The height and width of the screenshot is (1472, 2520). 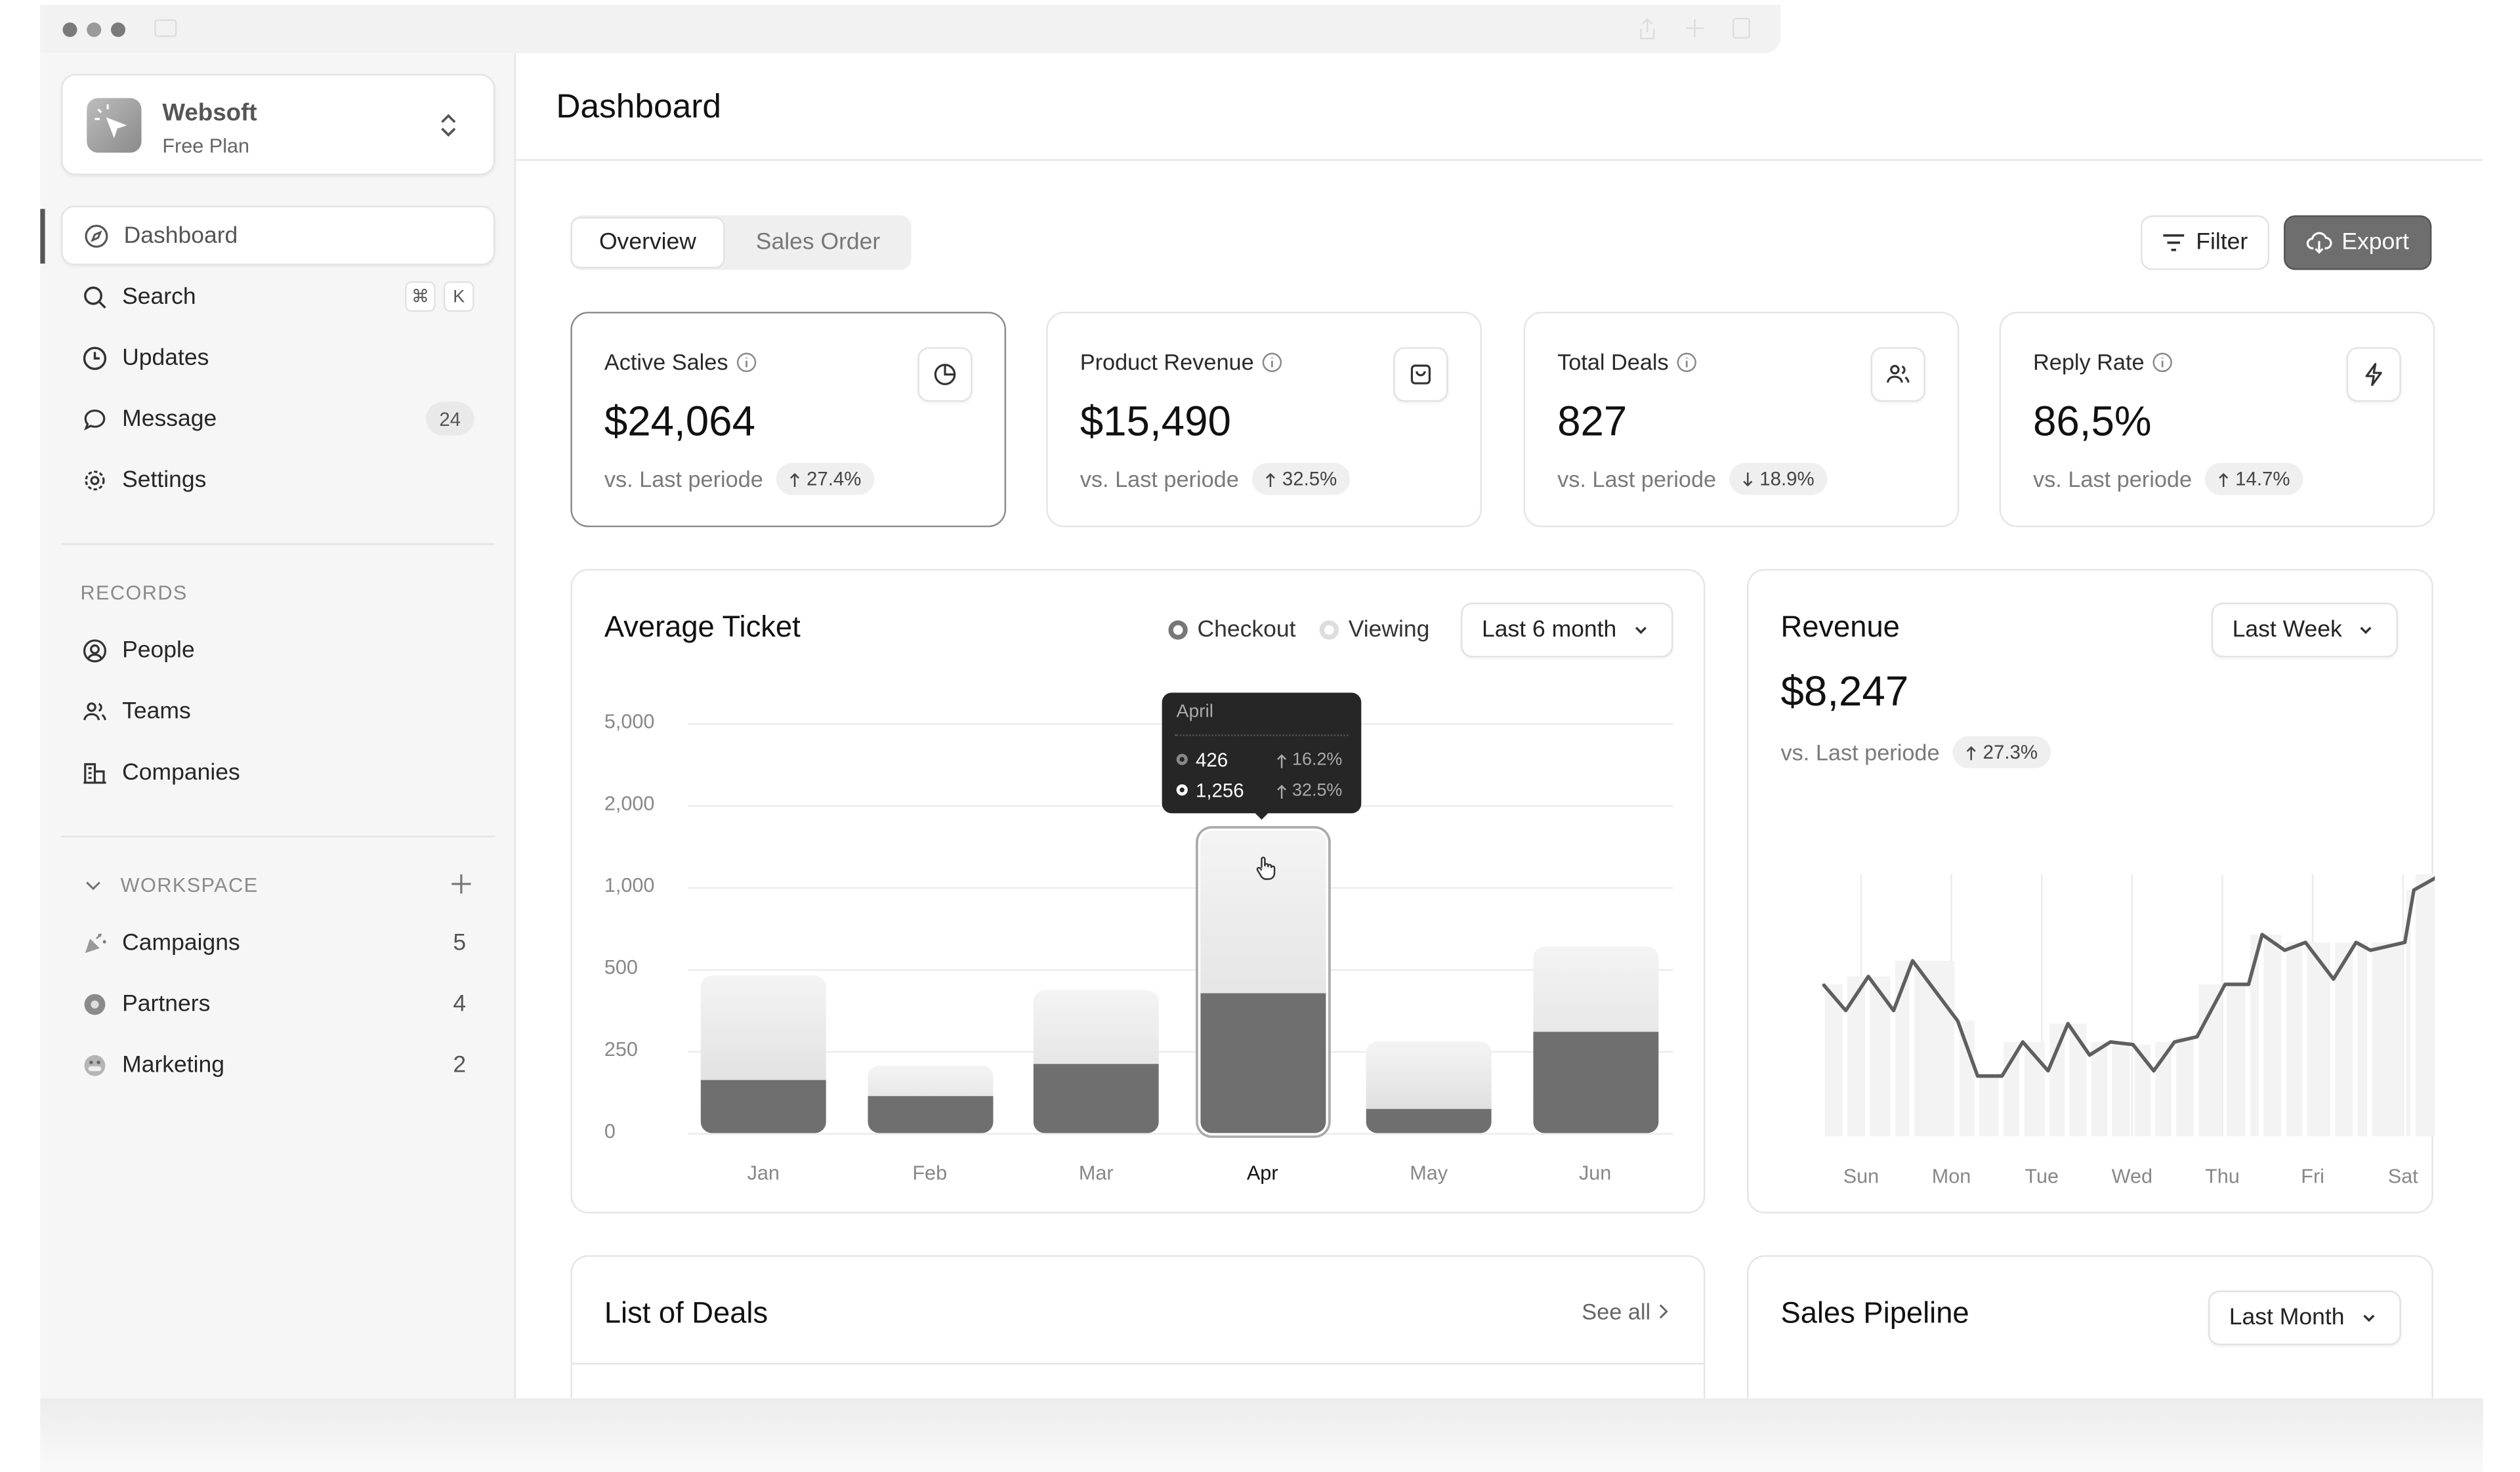 What do you see at coordinates (1695, 28) in the screenshot?
I see `new-tab-icon` at bounding box center [1695, 28].